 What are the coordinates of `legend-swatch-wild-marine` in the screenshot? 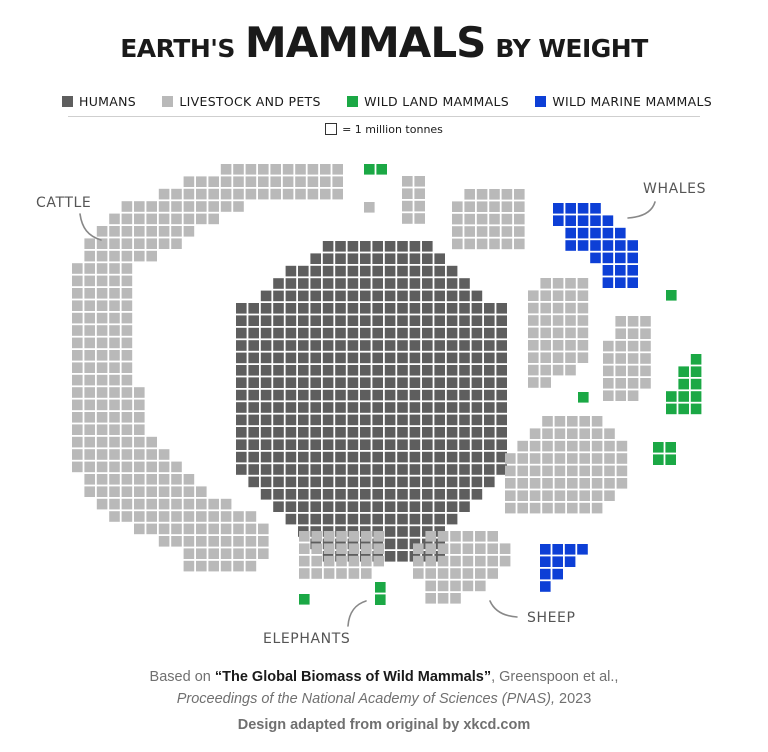 It's located at (541, 101).